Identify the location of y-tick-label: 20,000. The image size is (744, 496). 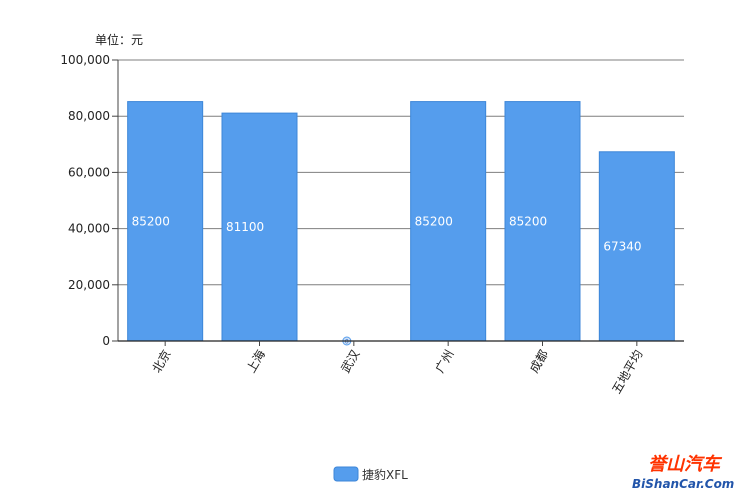
(89, 285).